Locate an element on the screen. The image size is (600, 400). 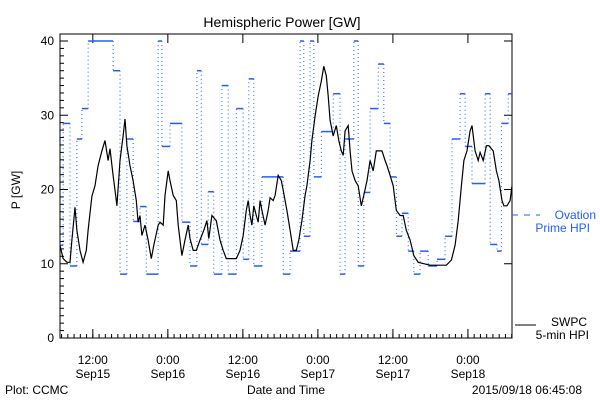
y-tick-label: 40 is located at coordinates (48, 41).